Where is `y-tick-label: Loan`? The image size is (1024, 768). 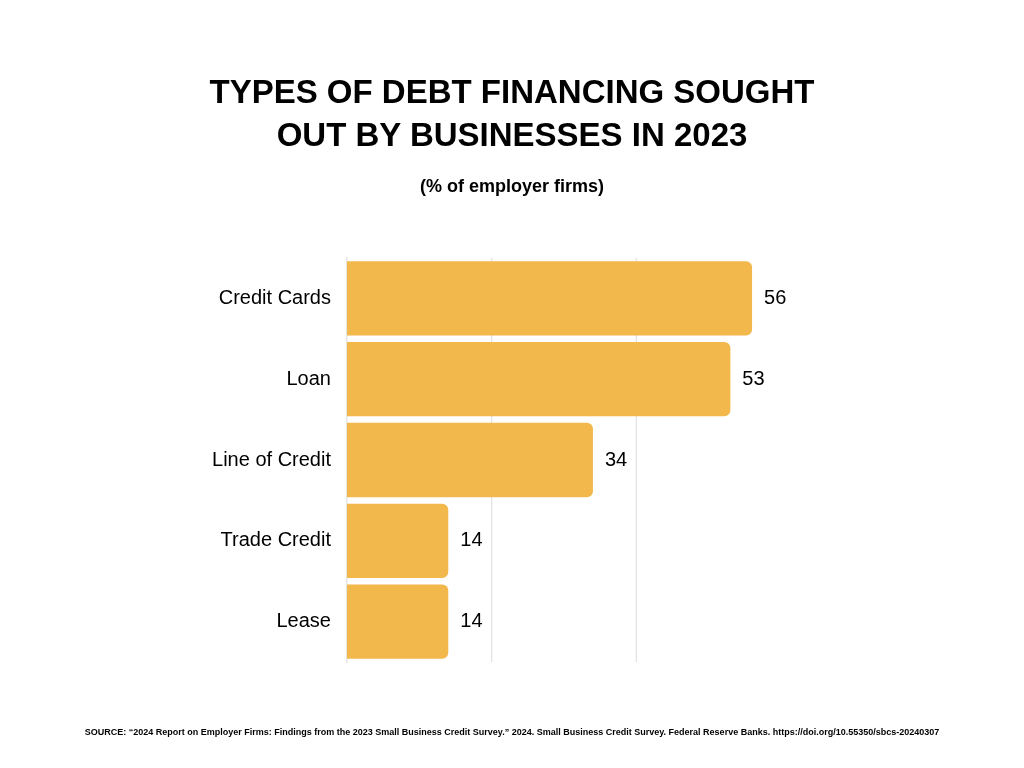 y-tick-label: Loan is located at coordinates (308, 377).